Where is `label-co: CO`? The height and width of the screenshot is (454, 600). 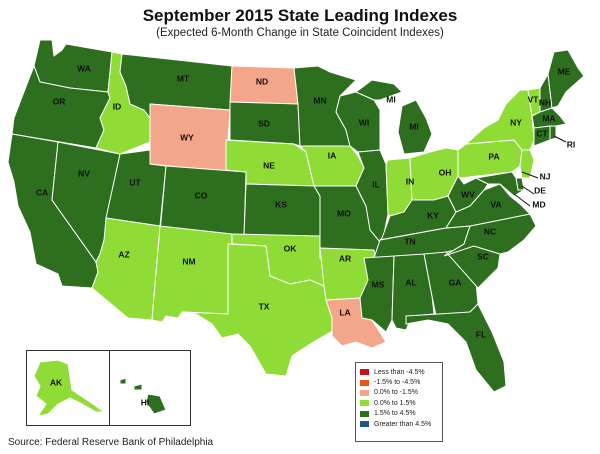
label-co: CO is located at coordinates (201, 195).